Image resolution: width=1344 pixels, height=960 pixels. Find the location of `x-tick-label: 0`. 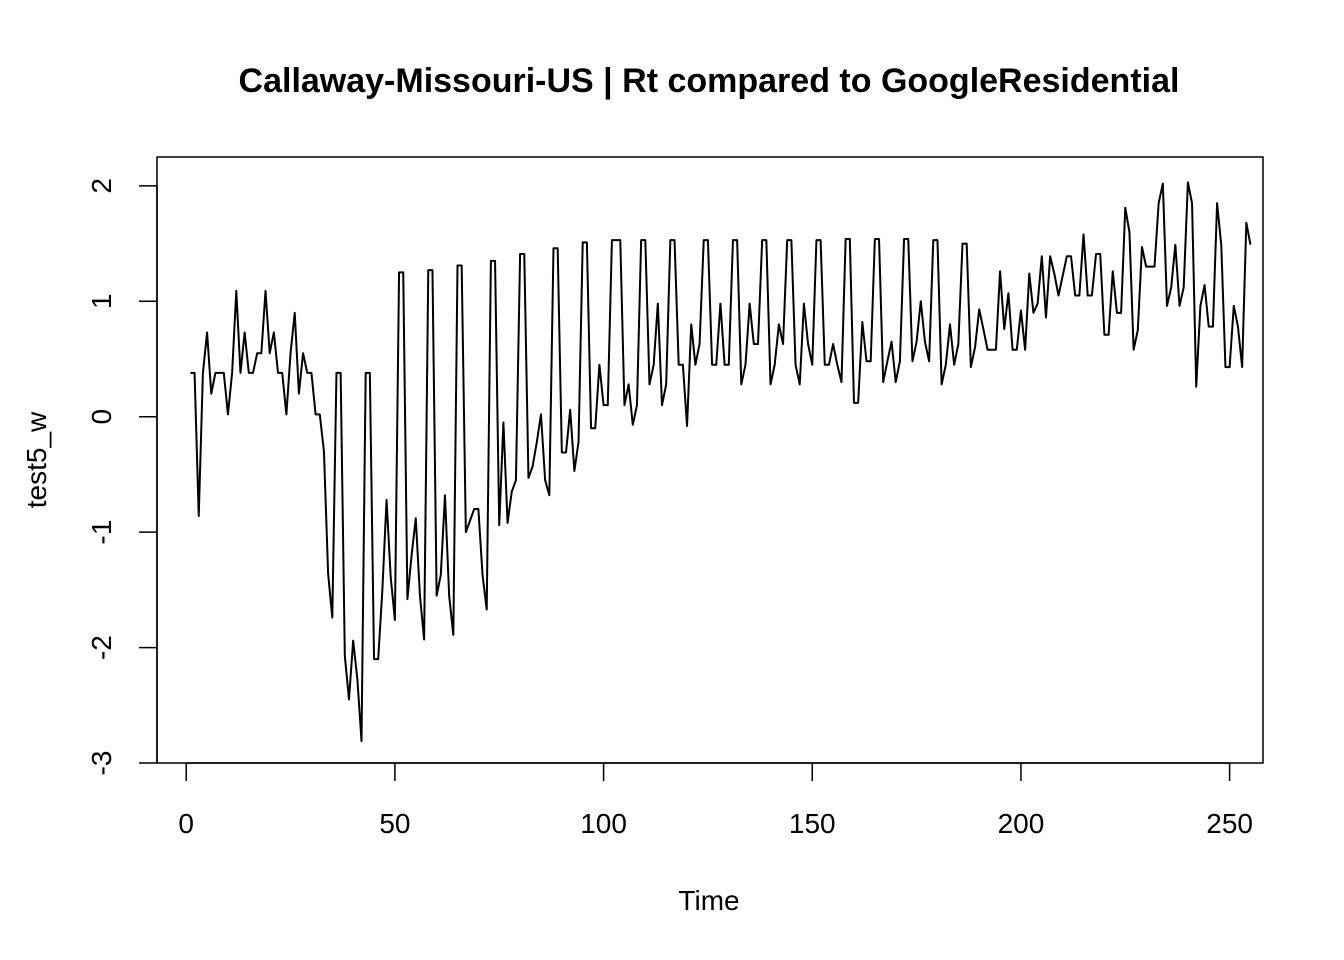

x-tick-label: 0 is located at coordinates (186, 823).